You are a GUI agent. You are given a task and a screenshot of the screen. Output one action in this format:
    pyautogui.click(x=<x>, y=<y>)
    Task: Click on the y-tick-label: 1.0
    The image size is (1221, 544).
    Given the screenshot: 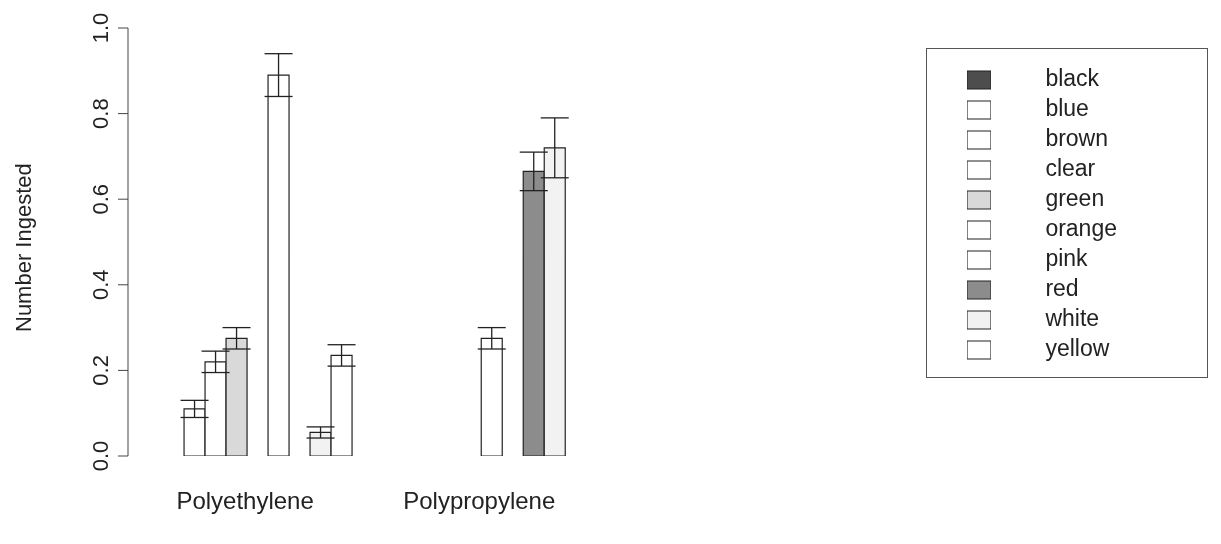 What is the action you would take?
    pyautogui.click(x=100, y=28)
    